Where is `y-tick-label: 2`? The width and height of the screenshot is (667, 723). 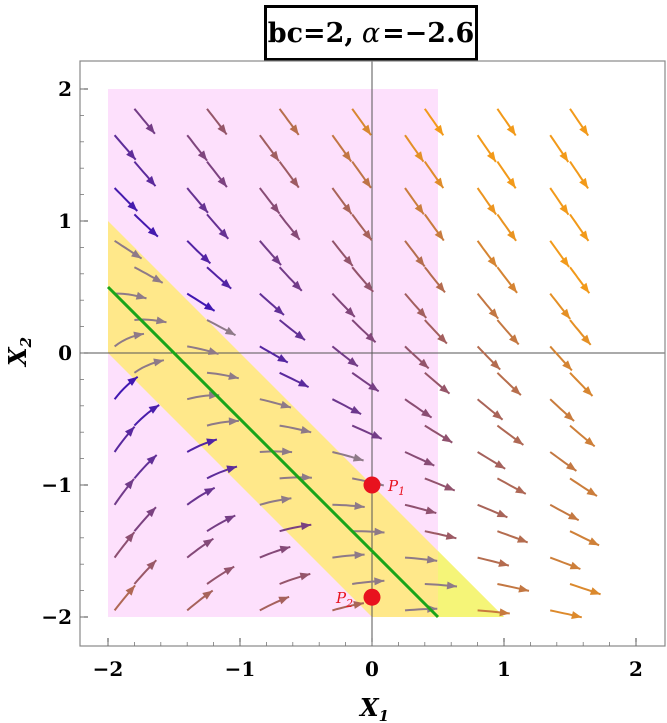
y-tick-label: 2 is located at coordinates (65, 89).